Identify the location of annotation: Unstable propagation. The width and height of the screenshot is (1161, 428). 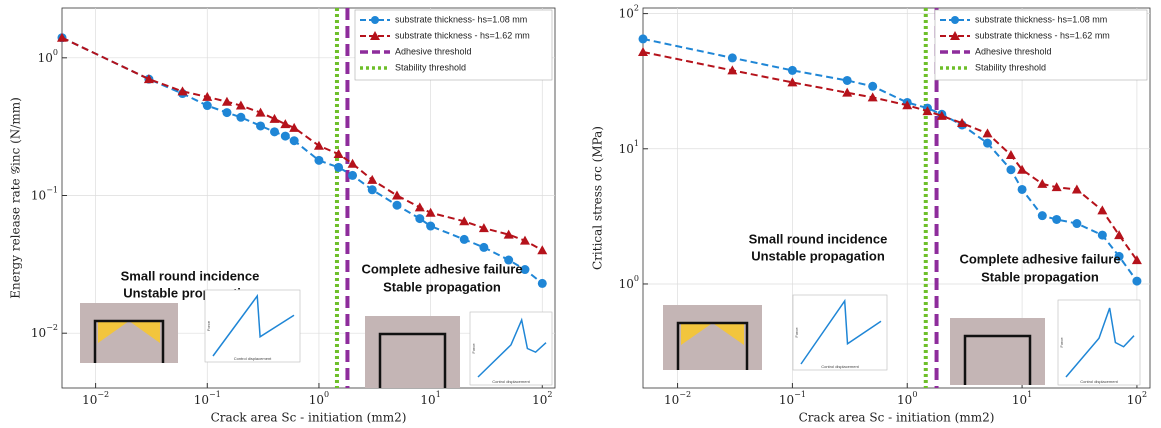
(818, 255).